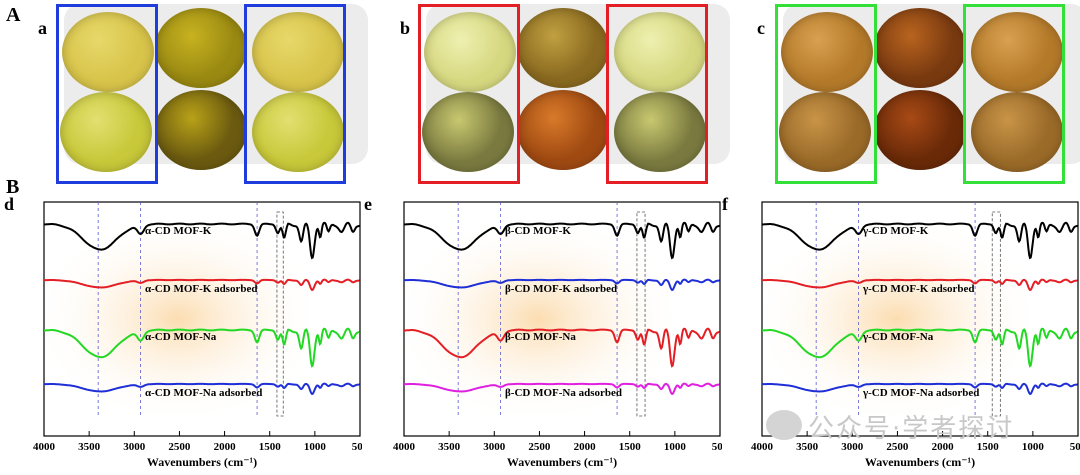 This screenshot has height=475, width=1080. Describe the element at coordinates (368, 204) in the screenshot. I see `panel-label-e: e` at that location.